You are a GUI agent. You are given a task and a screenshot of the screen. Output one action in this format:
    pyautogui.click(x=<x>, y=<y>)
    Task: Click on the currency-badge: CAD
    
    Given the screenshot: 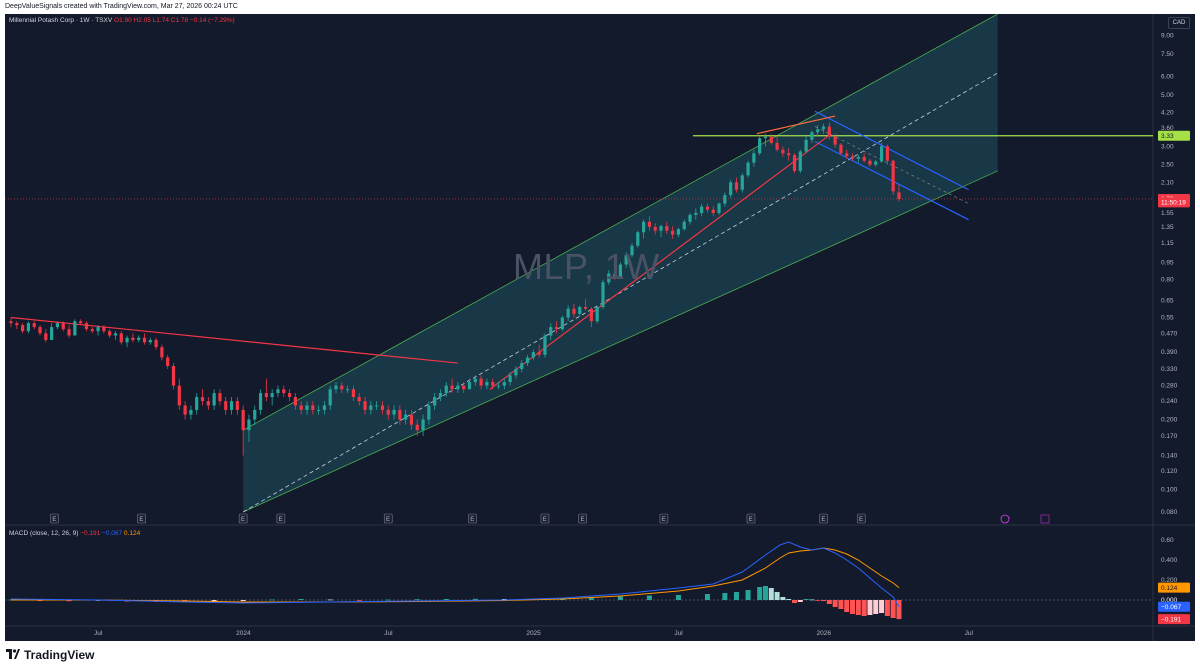 What is the action you would take?
    pyautogui.click(x=1179, y=23)
    